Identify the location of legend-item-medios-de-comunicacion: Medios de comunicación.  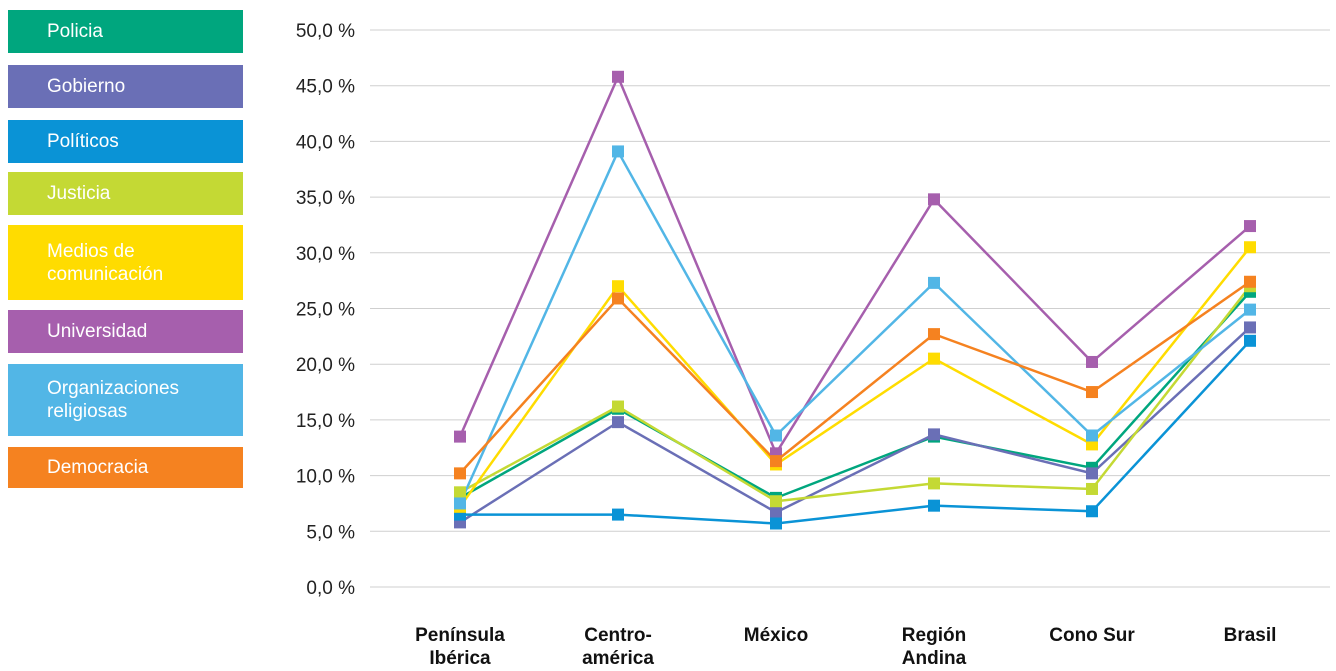
(125, 262).